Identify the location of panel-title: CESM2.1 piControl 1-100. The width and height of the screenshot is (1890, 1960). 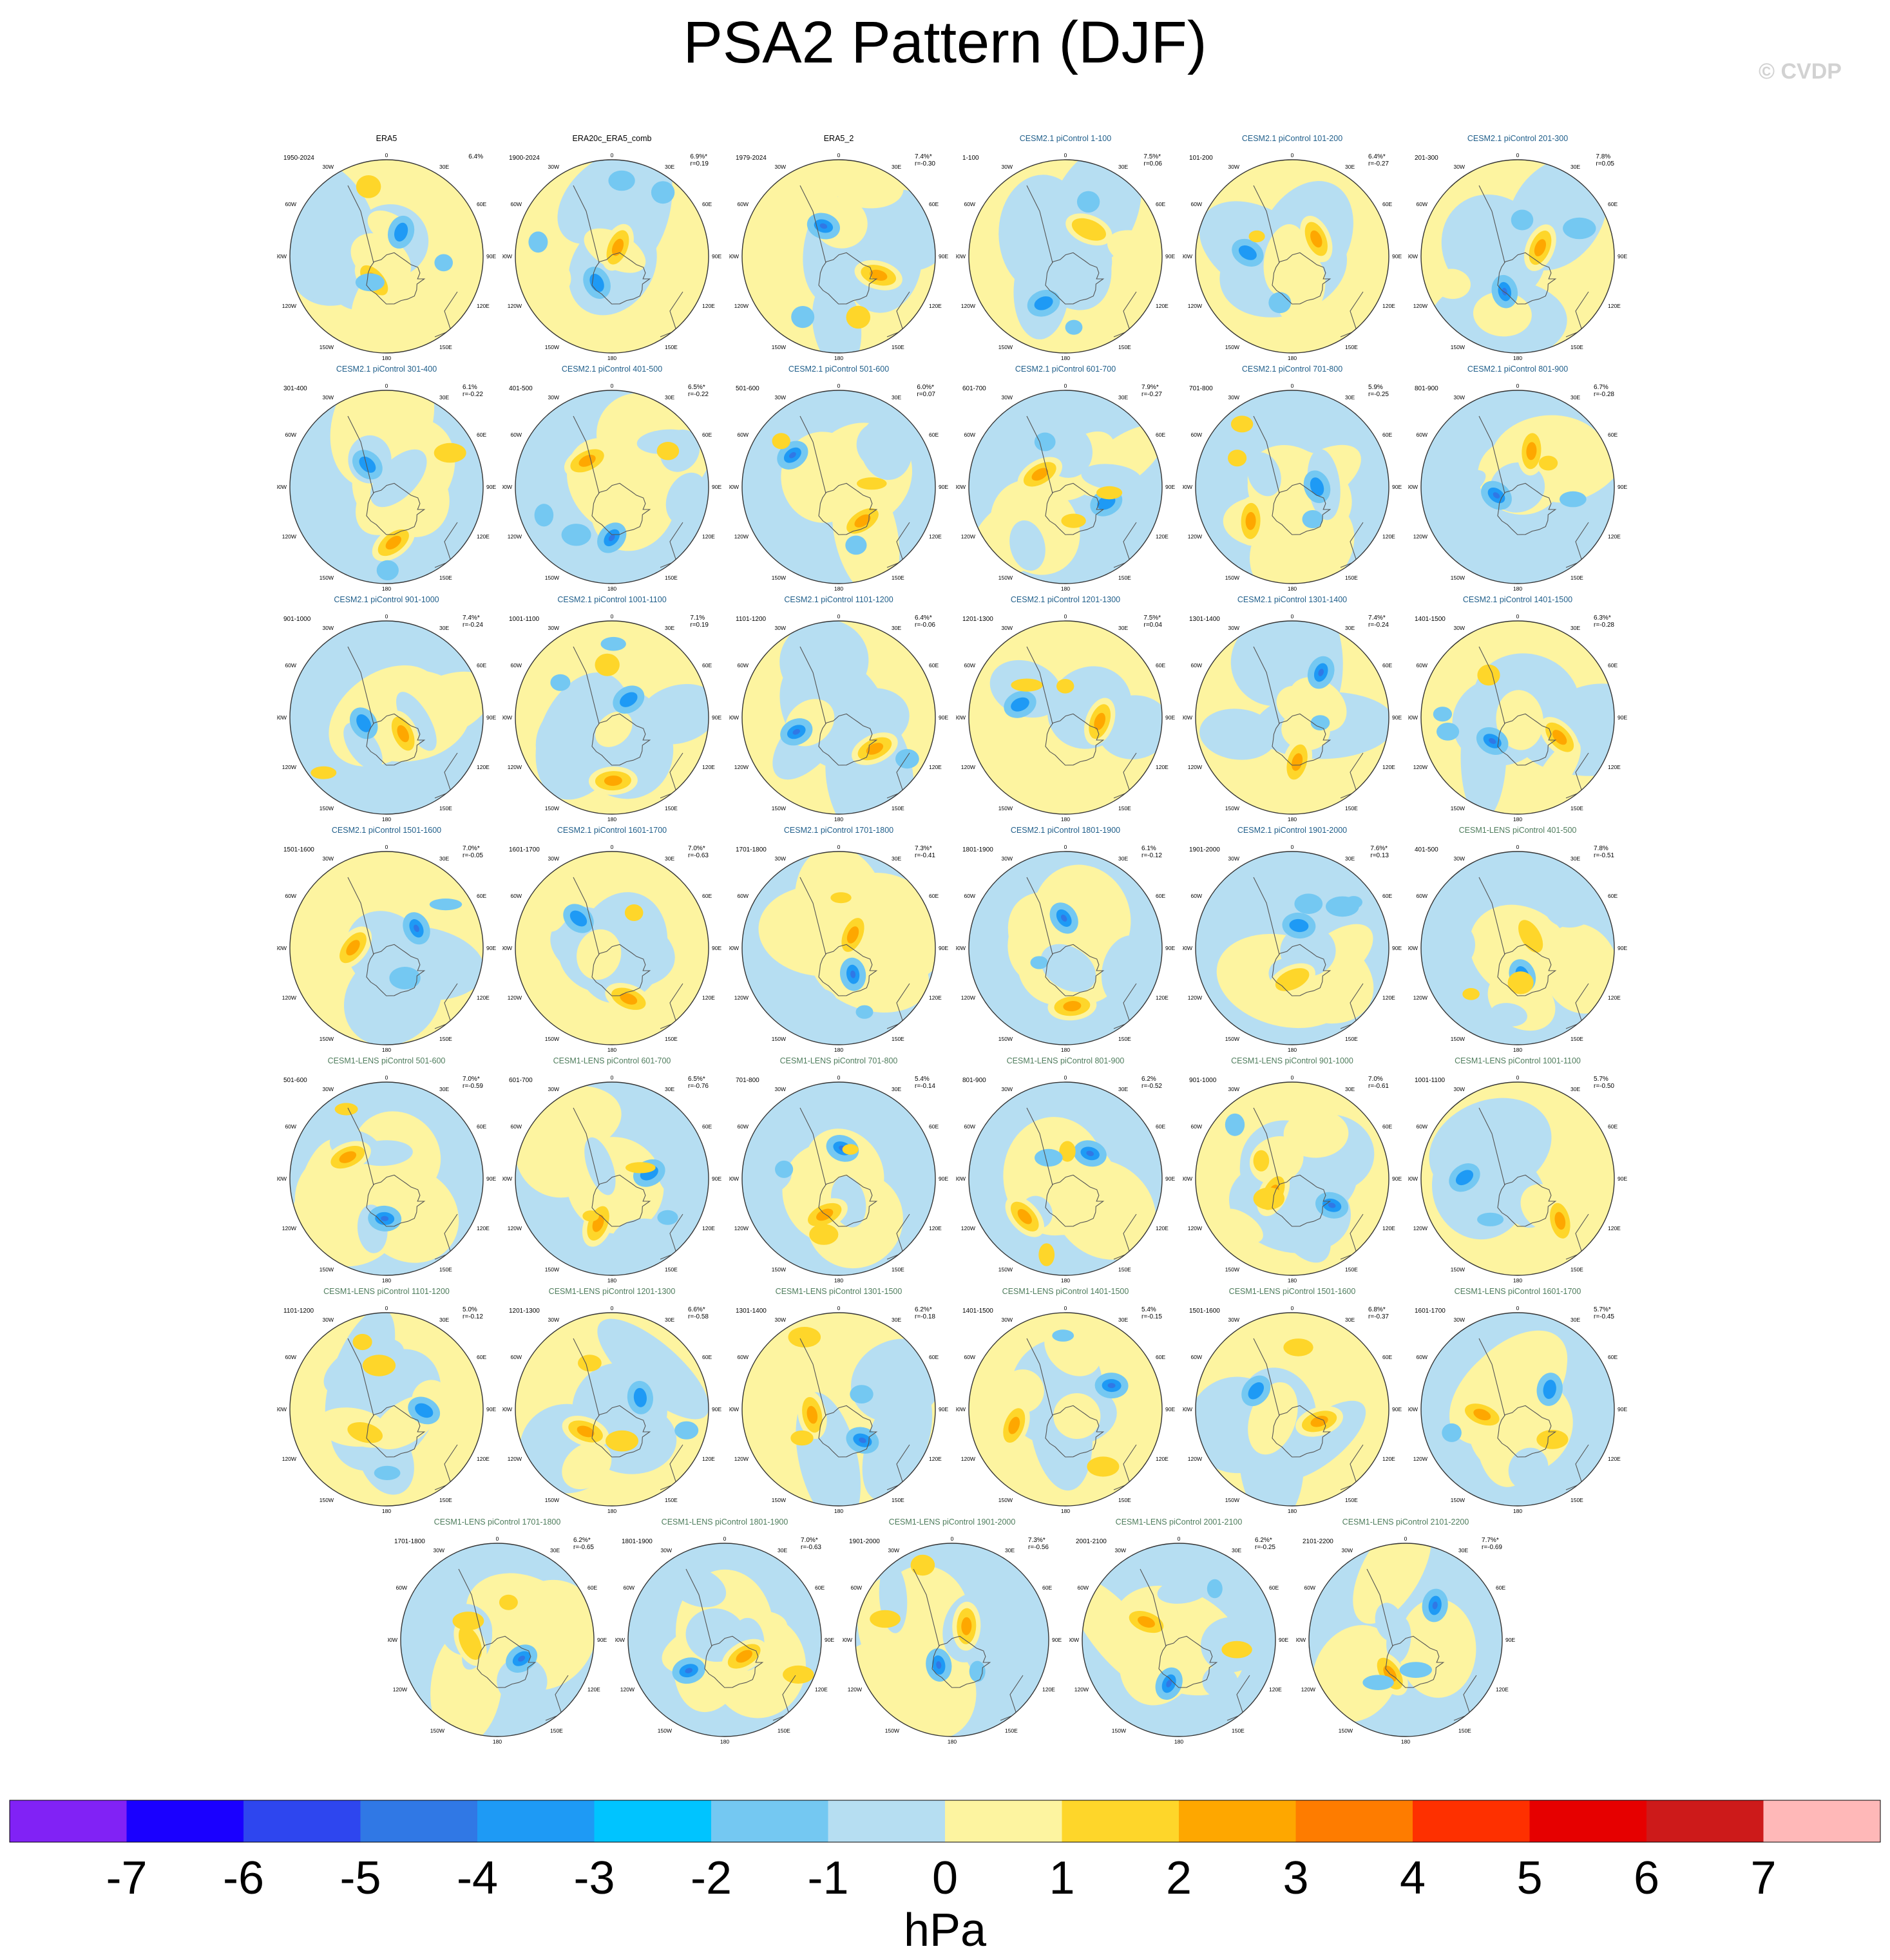
(1065, 138).